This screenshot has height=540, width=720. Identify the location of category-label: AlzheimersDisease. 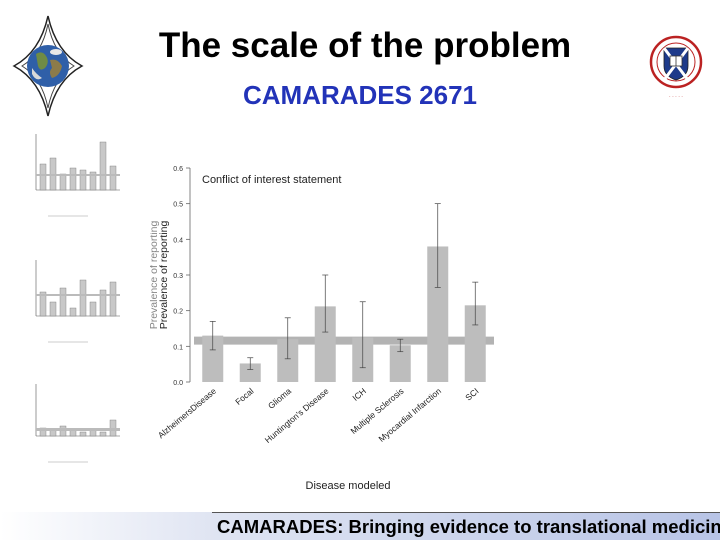
(187, 413).